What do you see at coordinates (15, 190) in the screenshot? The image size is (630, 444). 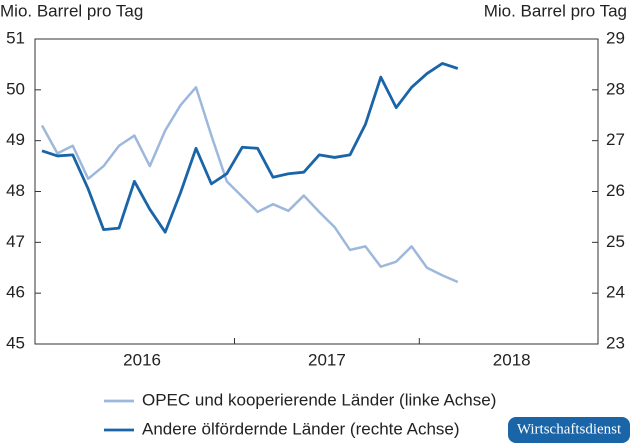 I see `y-tick-label: 48` at bounding box center [15, 190].